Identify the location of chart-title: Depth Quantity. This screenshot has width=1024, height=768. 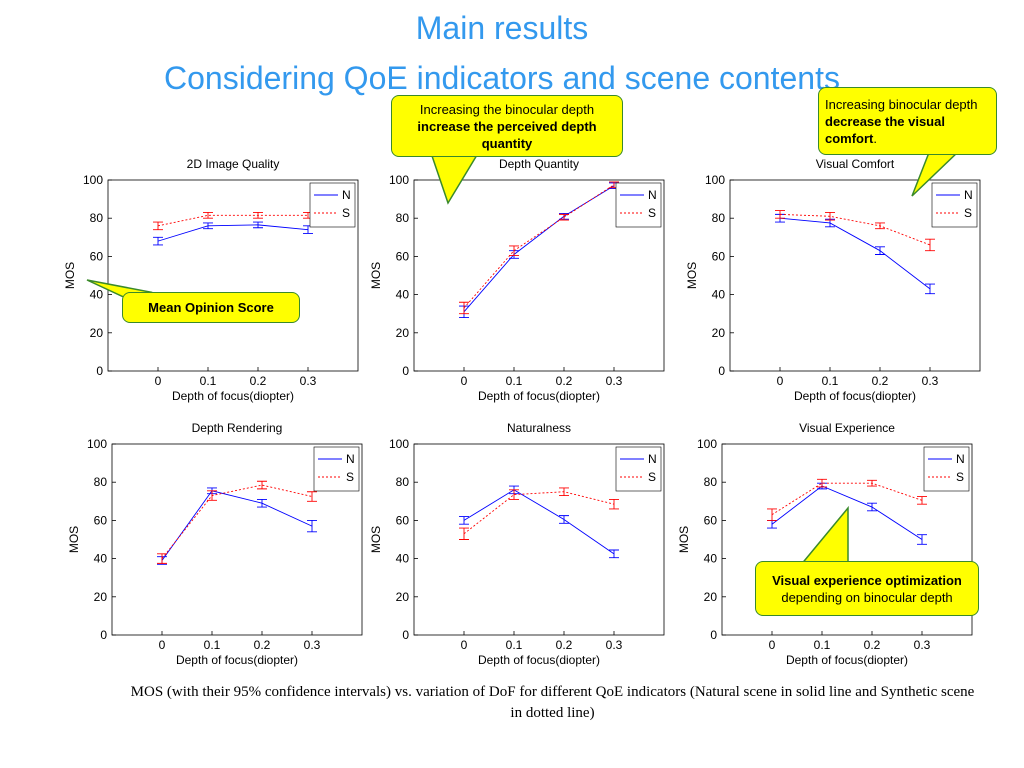
(539, 164).